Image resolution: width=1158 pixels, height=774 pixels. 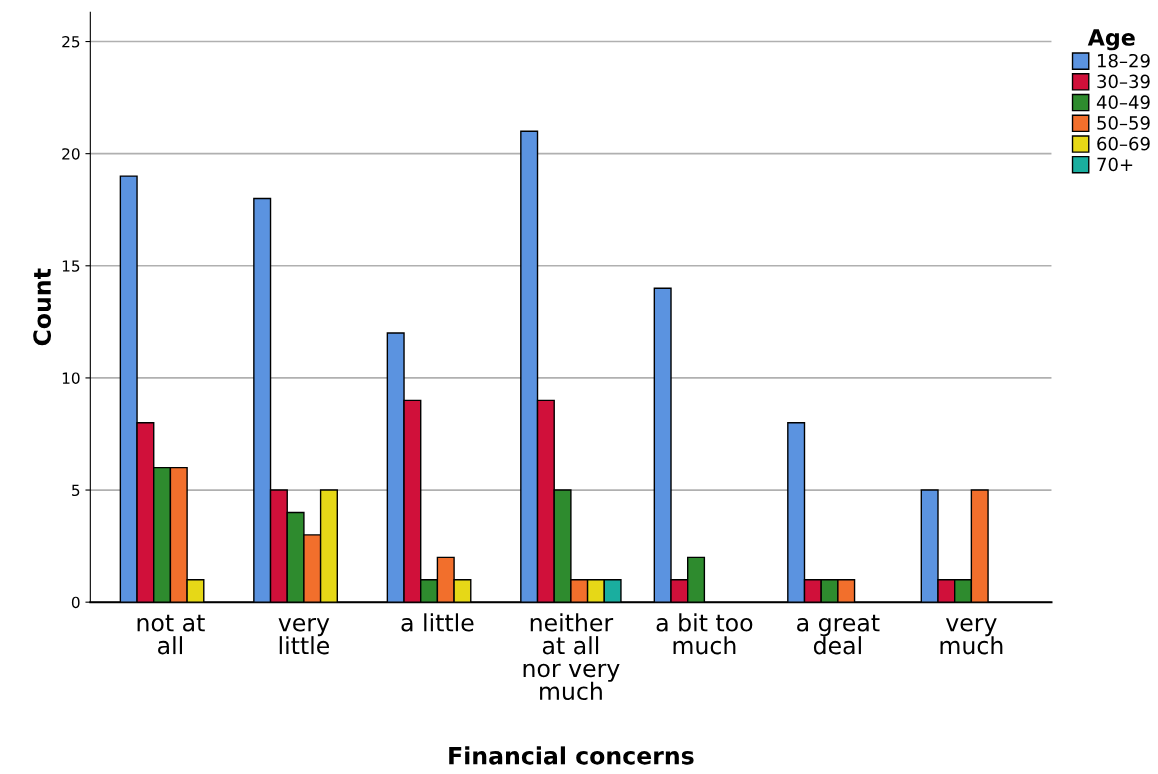 What do you see at coordinates (76, 490) in the screenshot?
I see `y-tick-label: 5` at bounding box center [76, 490].